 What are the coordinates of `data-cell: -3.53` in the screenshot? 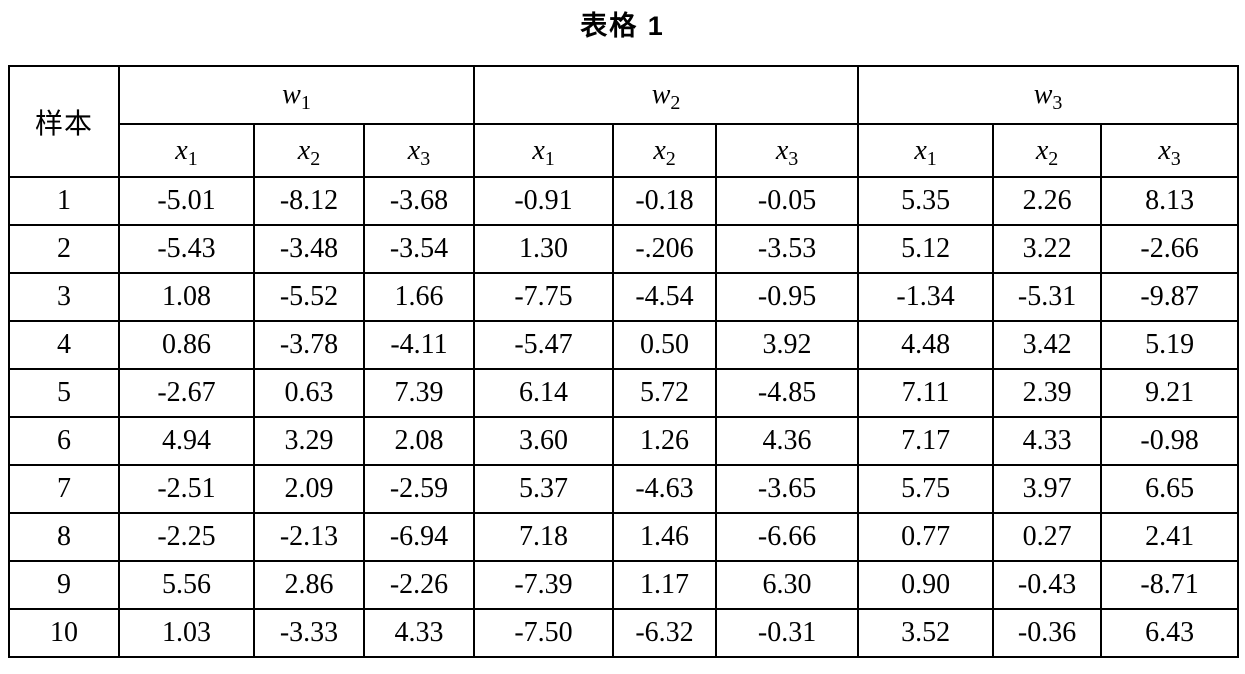 It's located at (787, 249).